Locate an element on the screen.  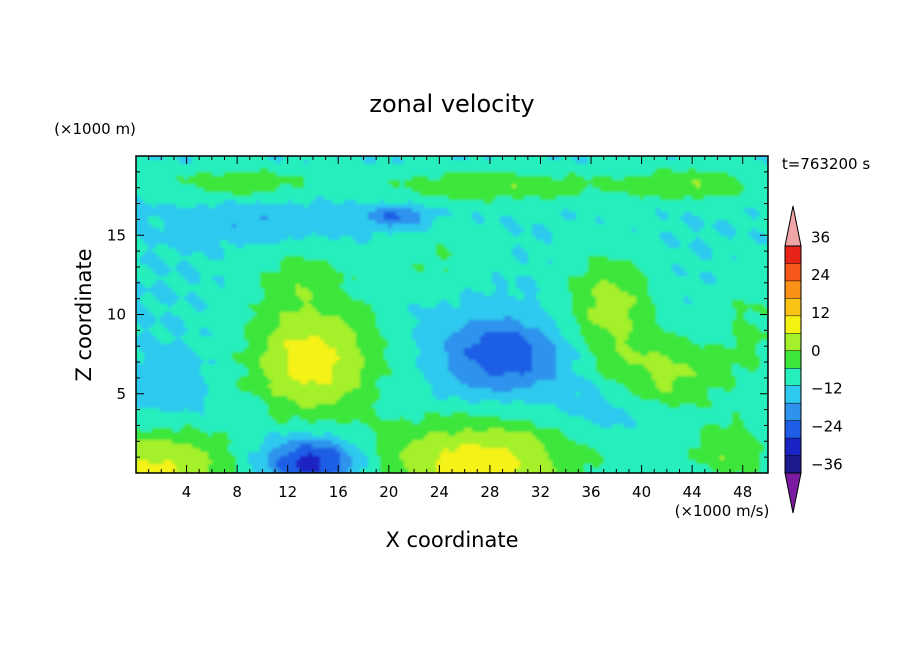
x-tick-label: 12 is located at coordinates (287, 492).